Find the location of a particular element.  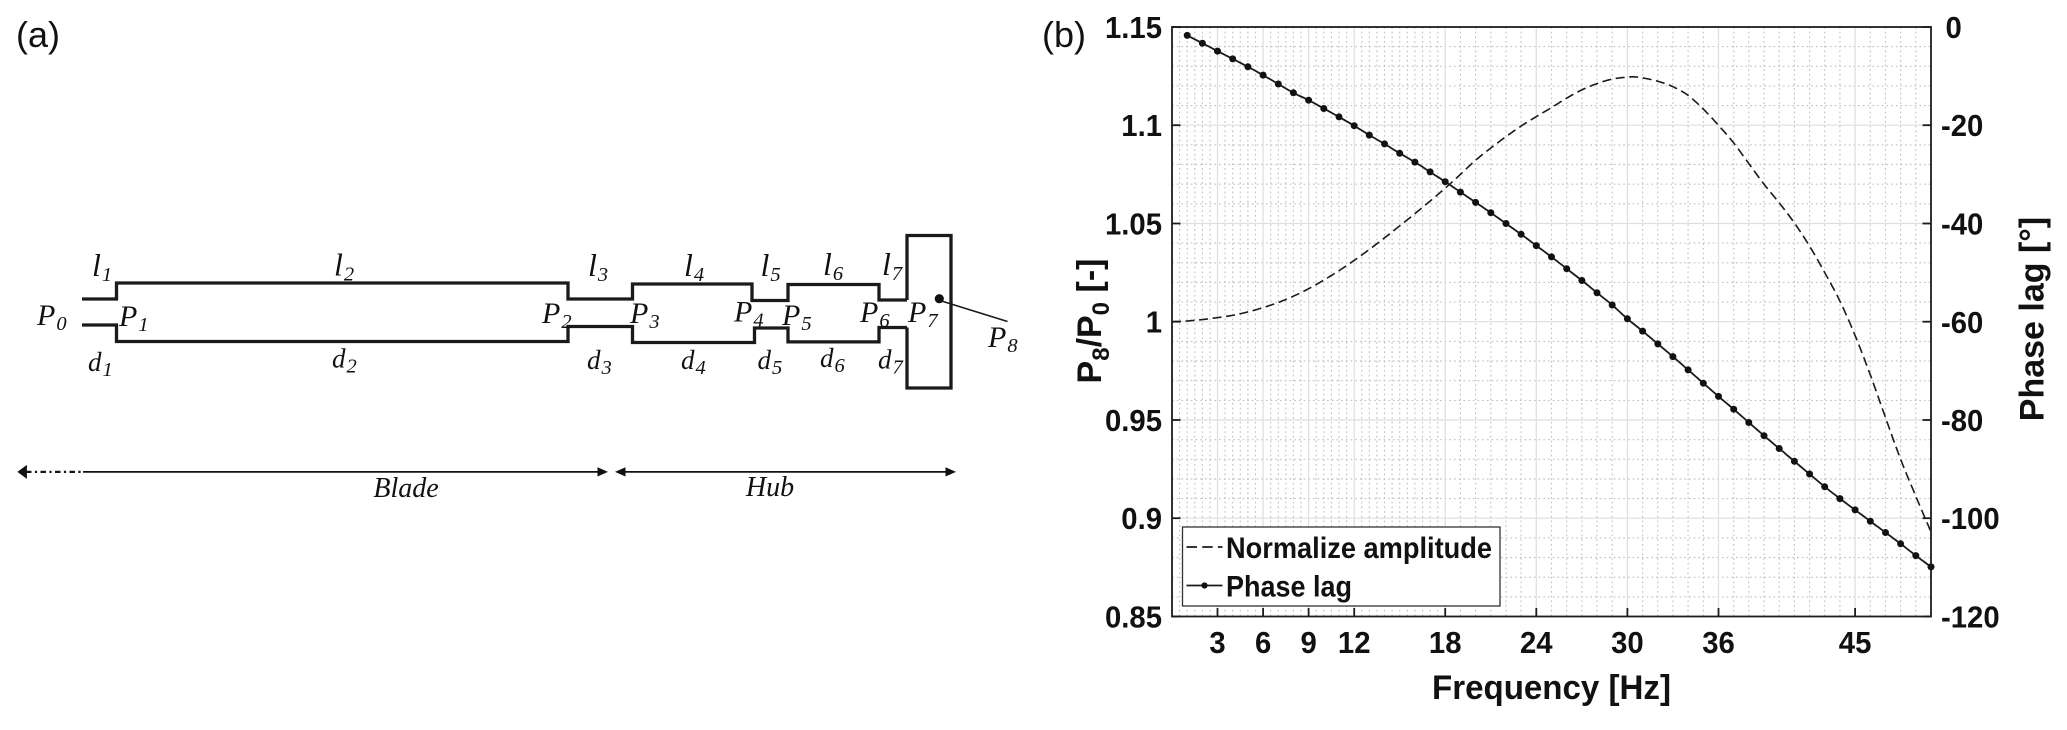

svg-text: 24 is located at coordinates (1536, 642).